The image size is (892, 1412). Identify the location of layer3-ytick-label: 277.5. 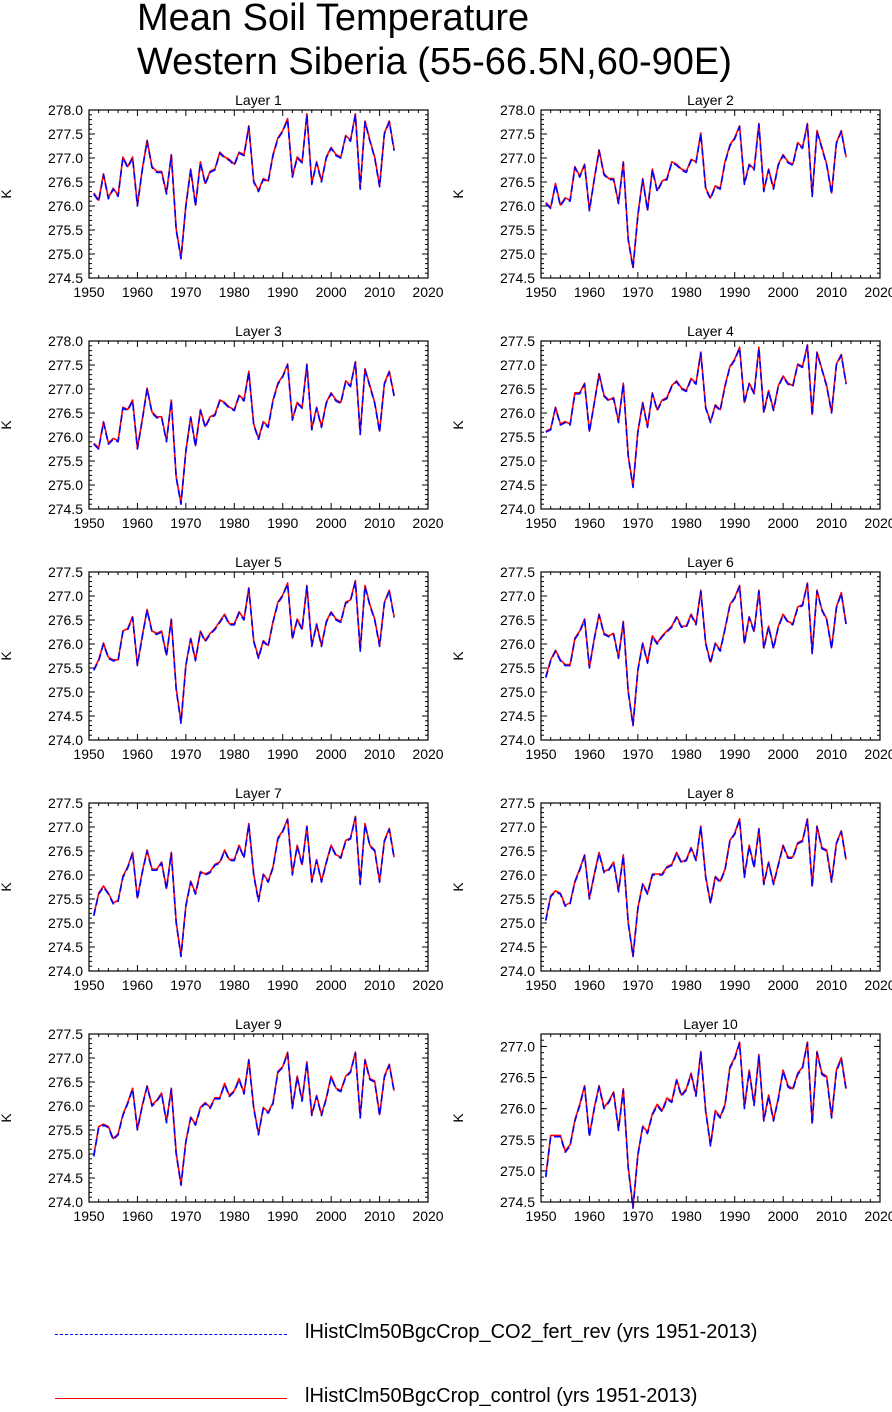
(65, 365).